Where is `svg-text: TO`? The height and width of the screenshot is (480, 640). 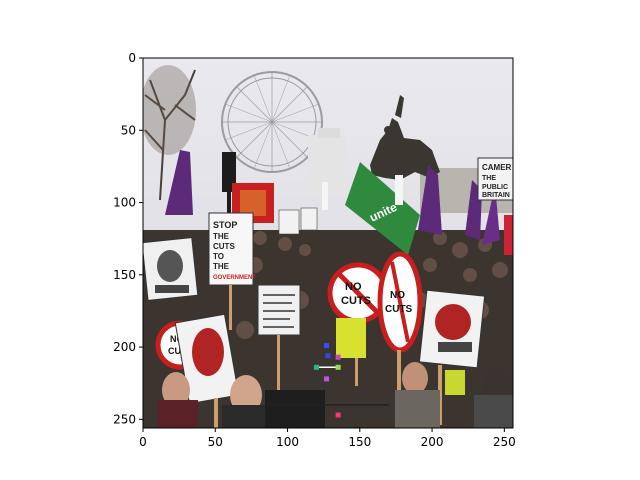 svg-text: TO is located at coordinates (218, 256).